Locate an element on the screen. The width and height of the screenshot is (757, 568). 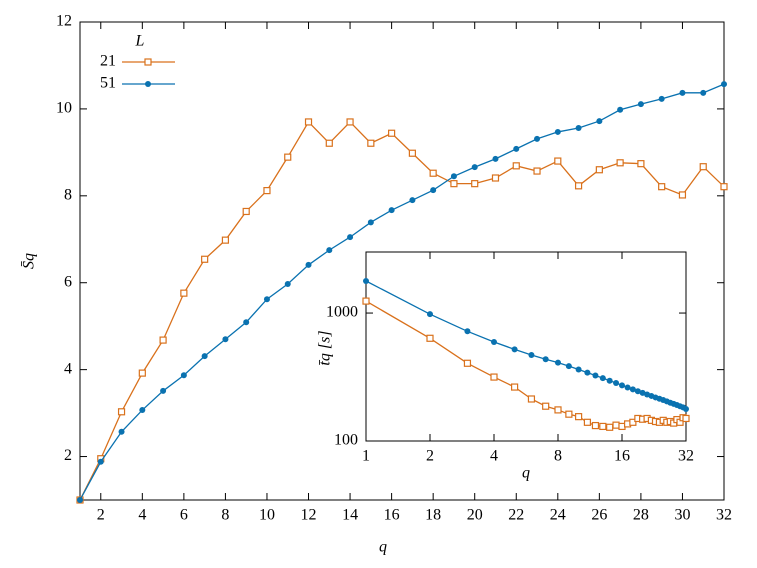
x-tick-label: 6 is located at coordinates (184, 515).